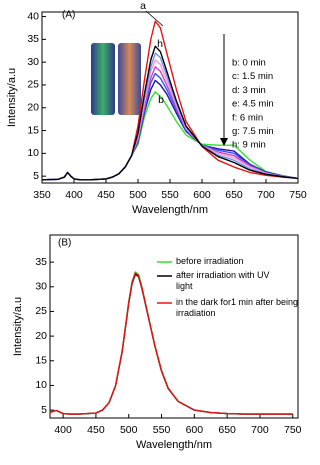  Describe the element at coordinates (253, 131) in the screenshot. I see `legend-label: g: 7.5 min` at that location.